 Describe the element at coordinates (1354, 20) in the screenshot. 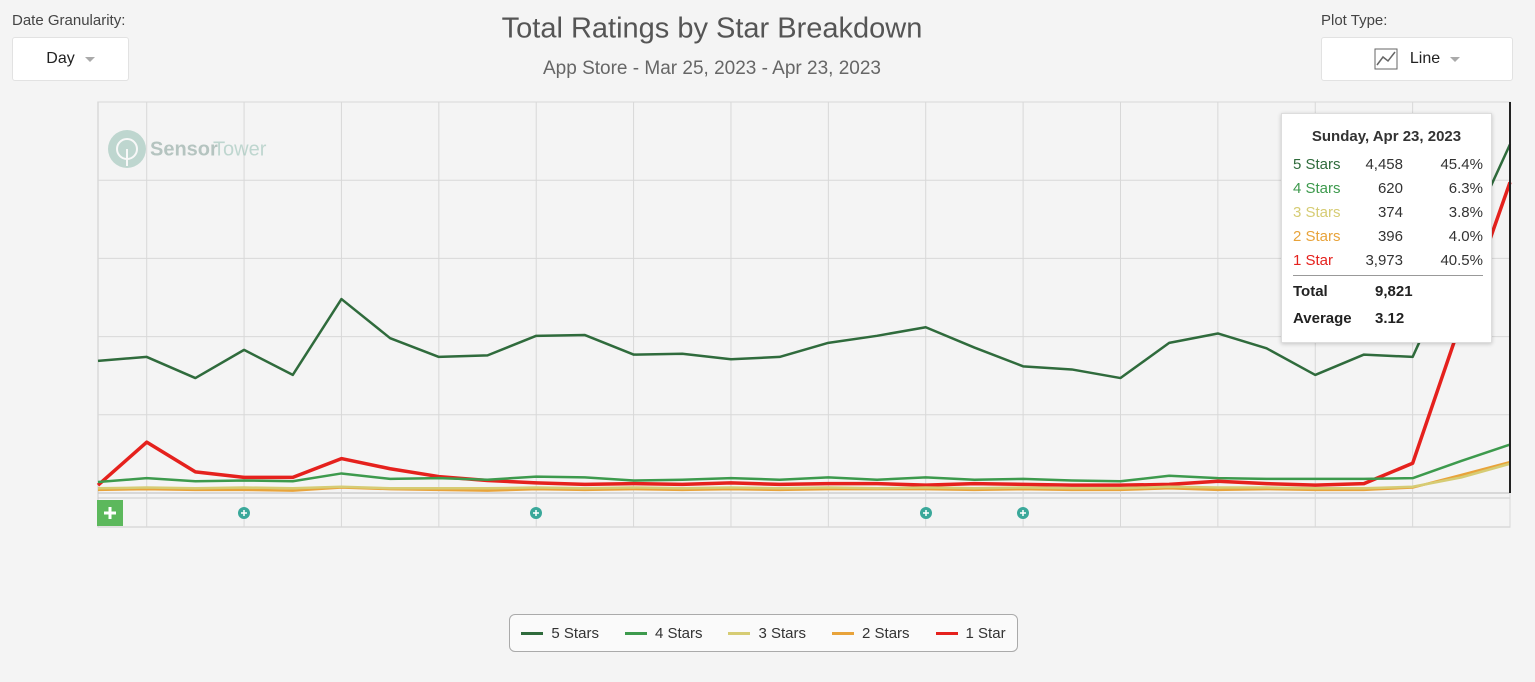

I see `plot-type-label: Plot Type:` at that location.